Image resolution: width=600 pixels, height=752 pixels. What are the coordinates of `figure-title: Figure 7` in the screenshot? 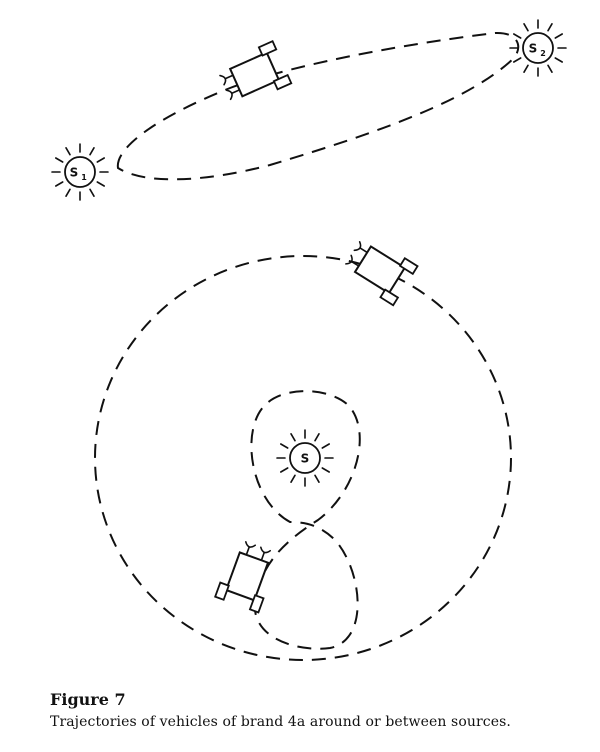 It's located at (310, 699).